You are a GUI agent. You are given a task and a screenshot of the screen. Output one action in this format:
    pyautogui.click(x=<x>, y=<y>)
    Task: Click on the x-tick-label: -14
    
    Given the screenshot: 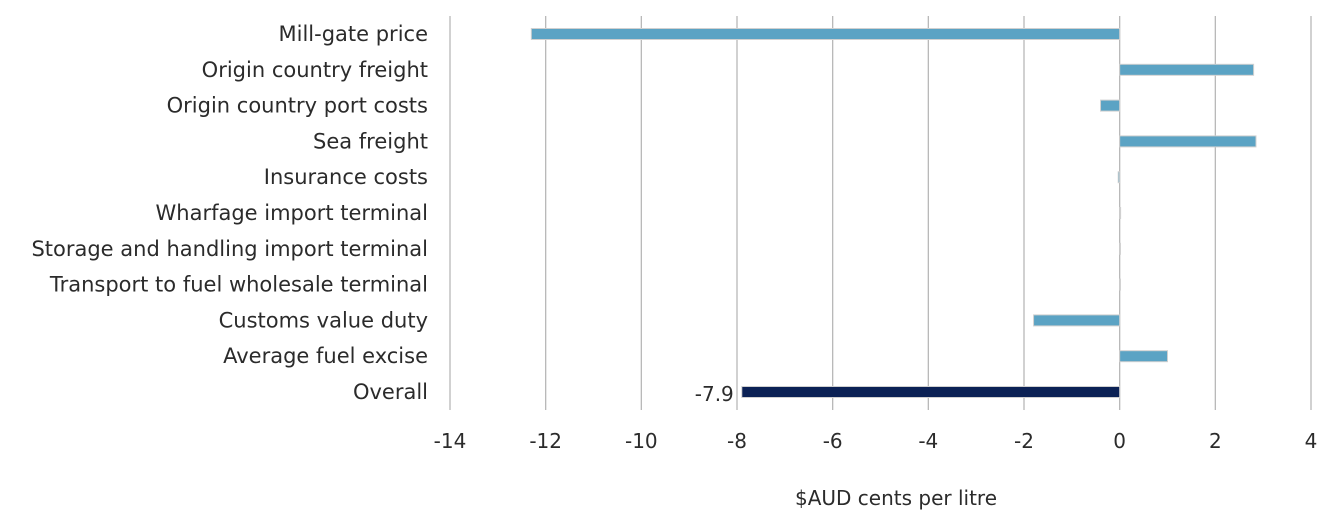 What is the action you would take?
    pyautogui.click(x=450, y=441)
    